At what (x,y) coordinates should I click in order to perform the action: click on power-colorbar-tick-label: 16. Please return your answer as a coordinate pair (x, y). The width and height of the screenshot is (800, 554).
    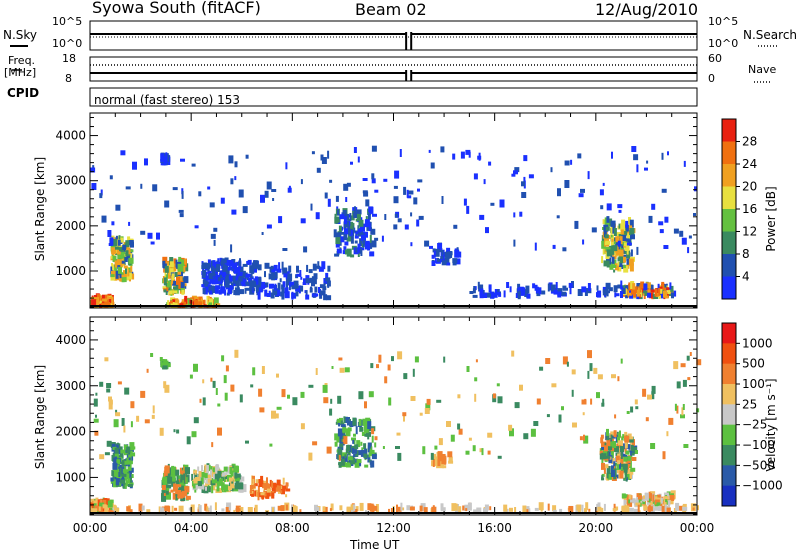
    Looking at the image, I should click on (749, 209).